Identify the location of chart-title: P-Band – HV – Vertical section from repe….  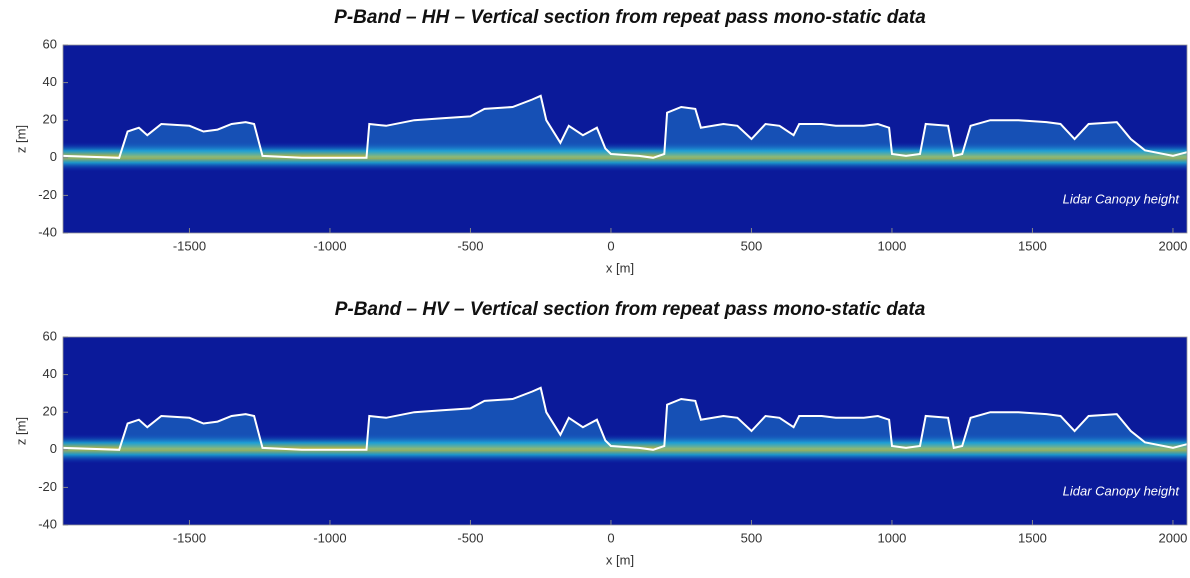
(630, 309).